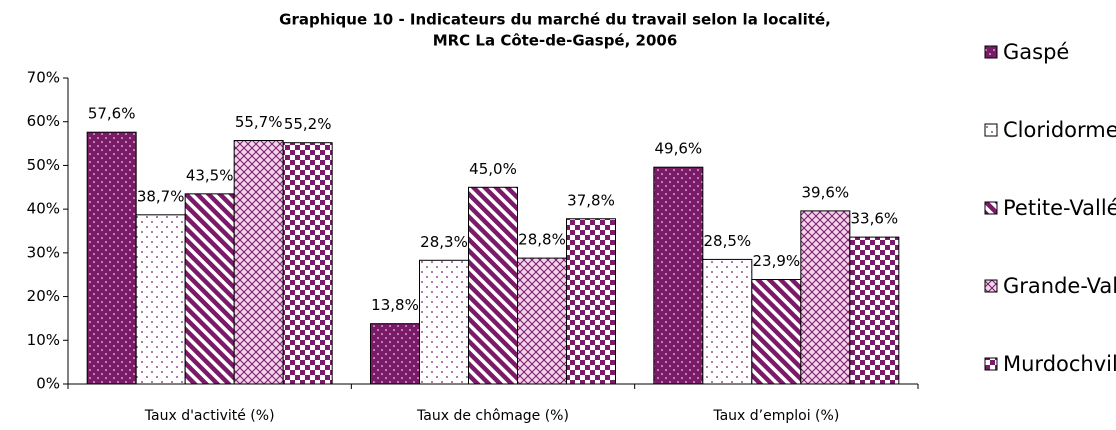  I want to click on y-tick-label: 40%, so click(43, 209).